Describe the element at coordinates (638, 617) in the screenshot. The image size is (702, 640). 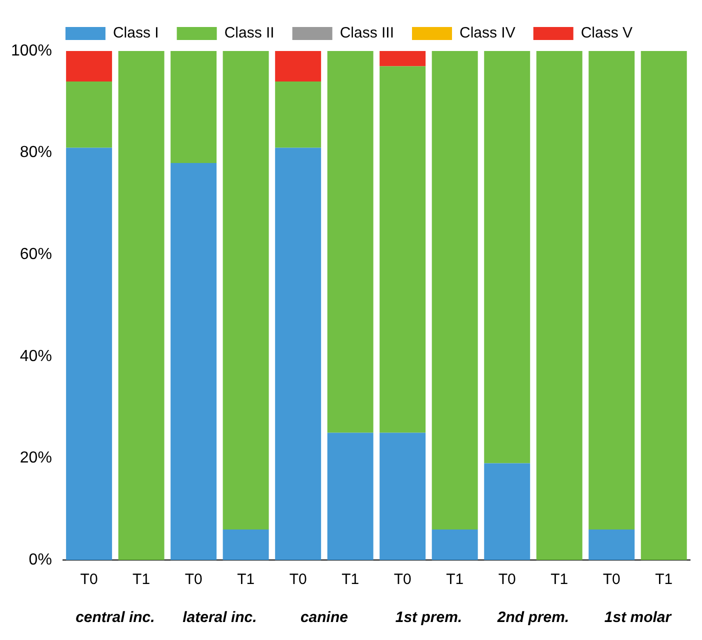
I see `text: 1st molar` at that location.